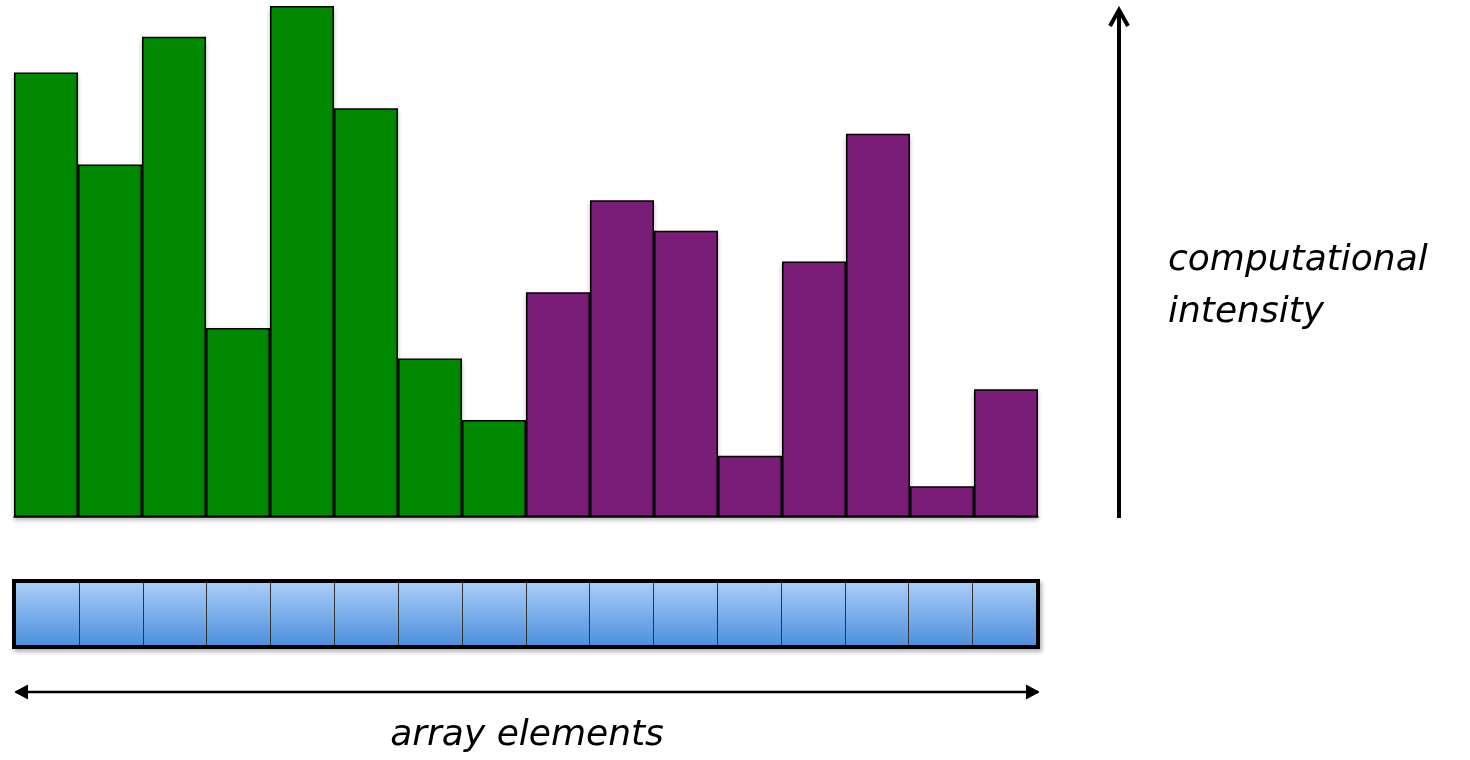 The height and width of the screenshot is (760, 1470). I want to click on text: array elements, so click(527, 732).